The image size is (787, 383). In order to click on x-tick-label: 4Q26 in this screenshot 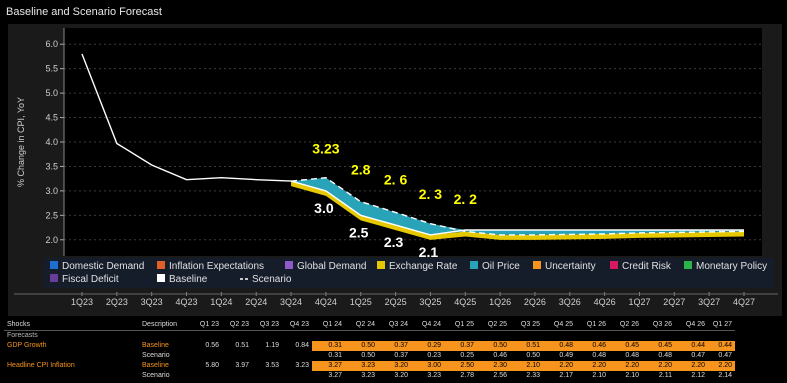, I will do `click(605, 302)`.